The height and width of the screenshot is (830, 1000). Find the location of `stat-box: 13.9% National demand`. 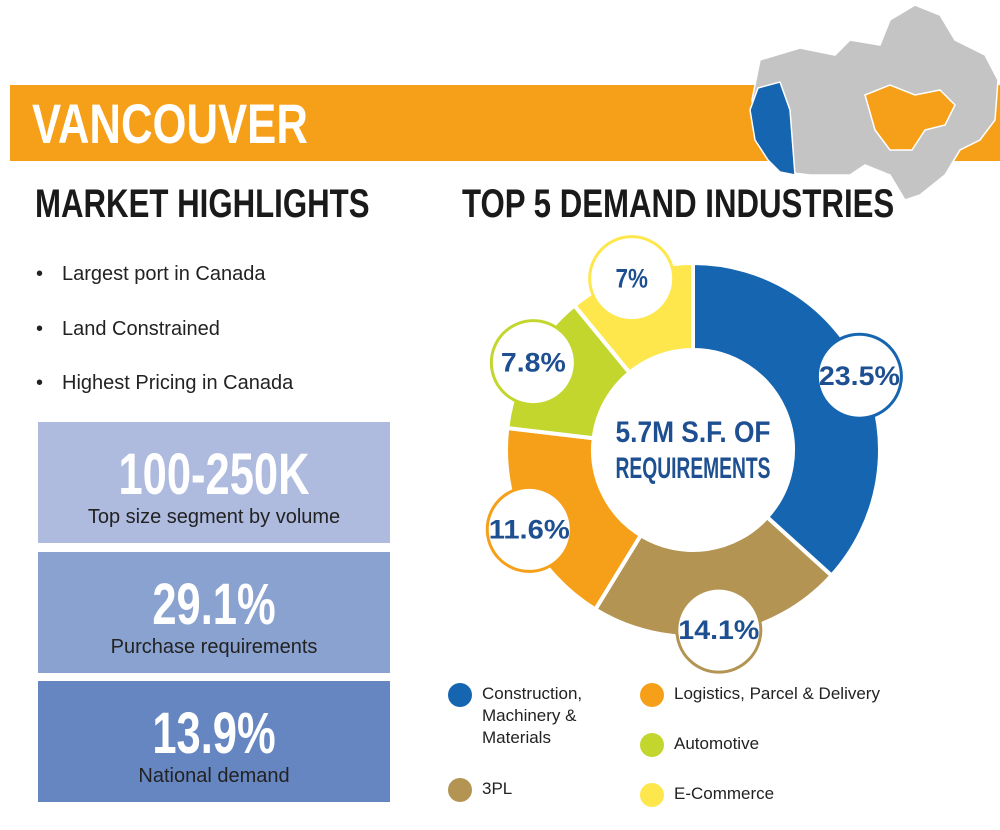

stat-box: 13.9% National demand is located at coordinates (214, 741).